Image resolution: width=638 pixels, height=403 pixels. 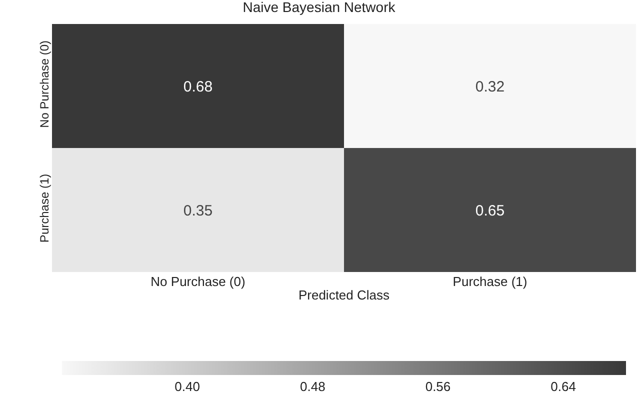 I want to click on data-label: 0.35, so click(x=198, y=211).